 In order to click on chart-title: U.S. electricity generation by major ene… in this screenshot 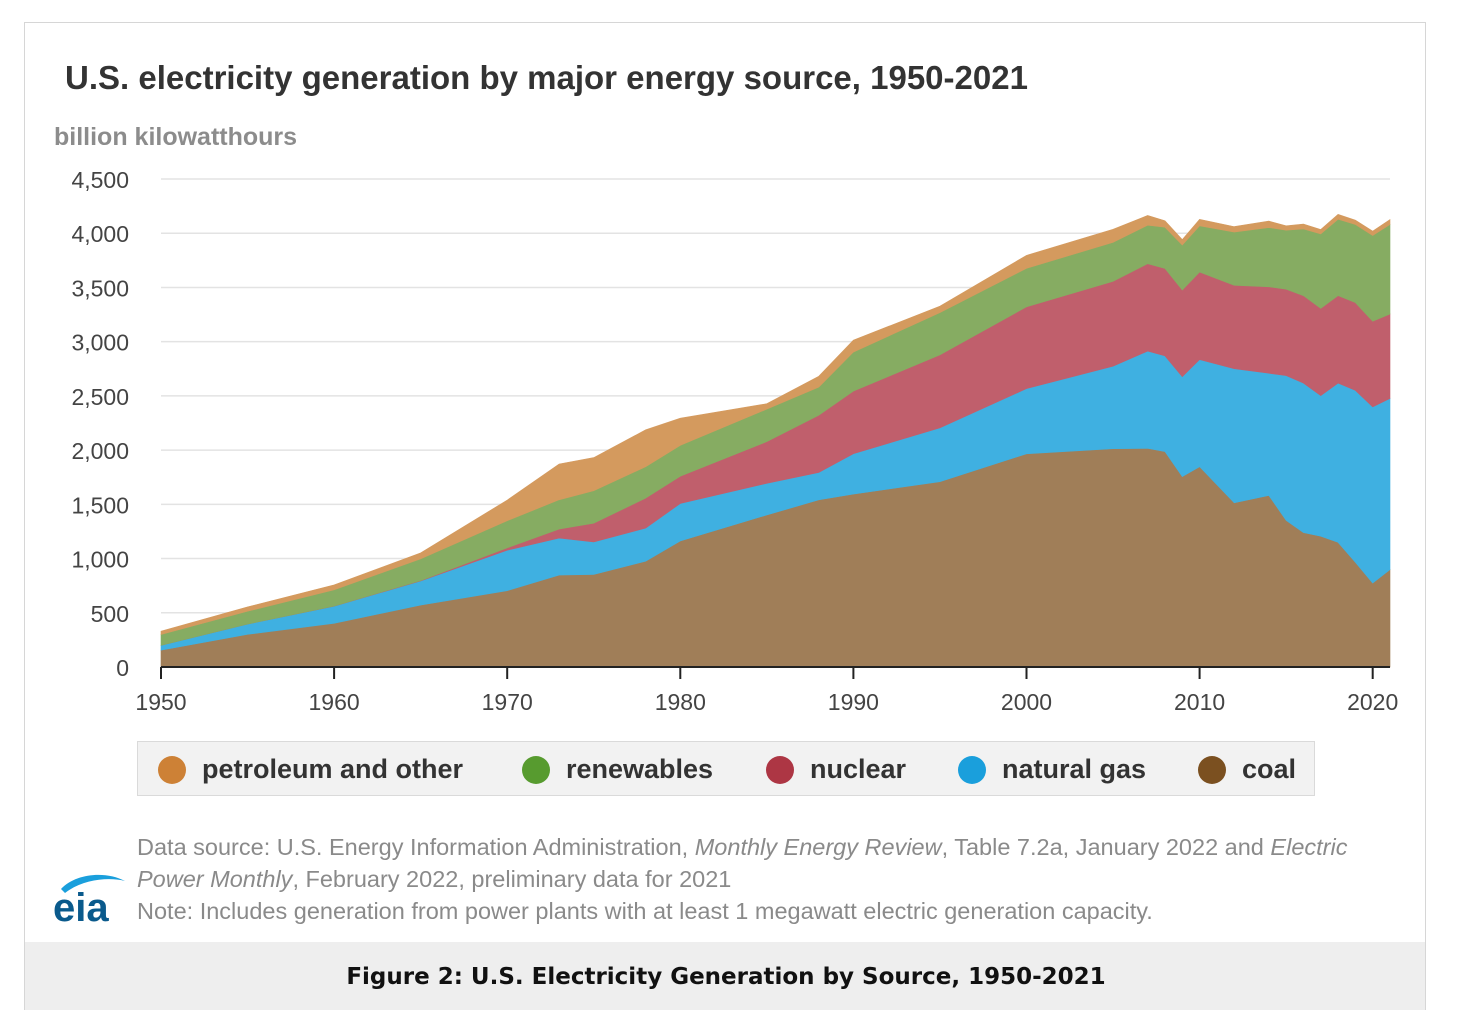, I will do `click(546, 77)`.